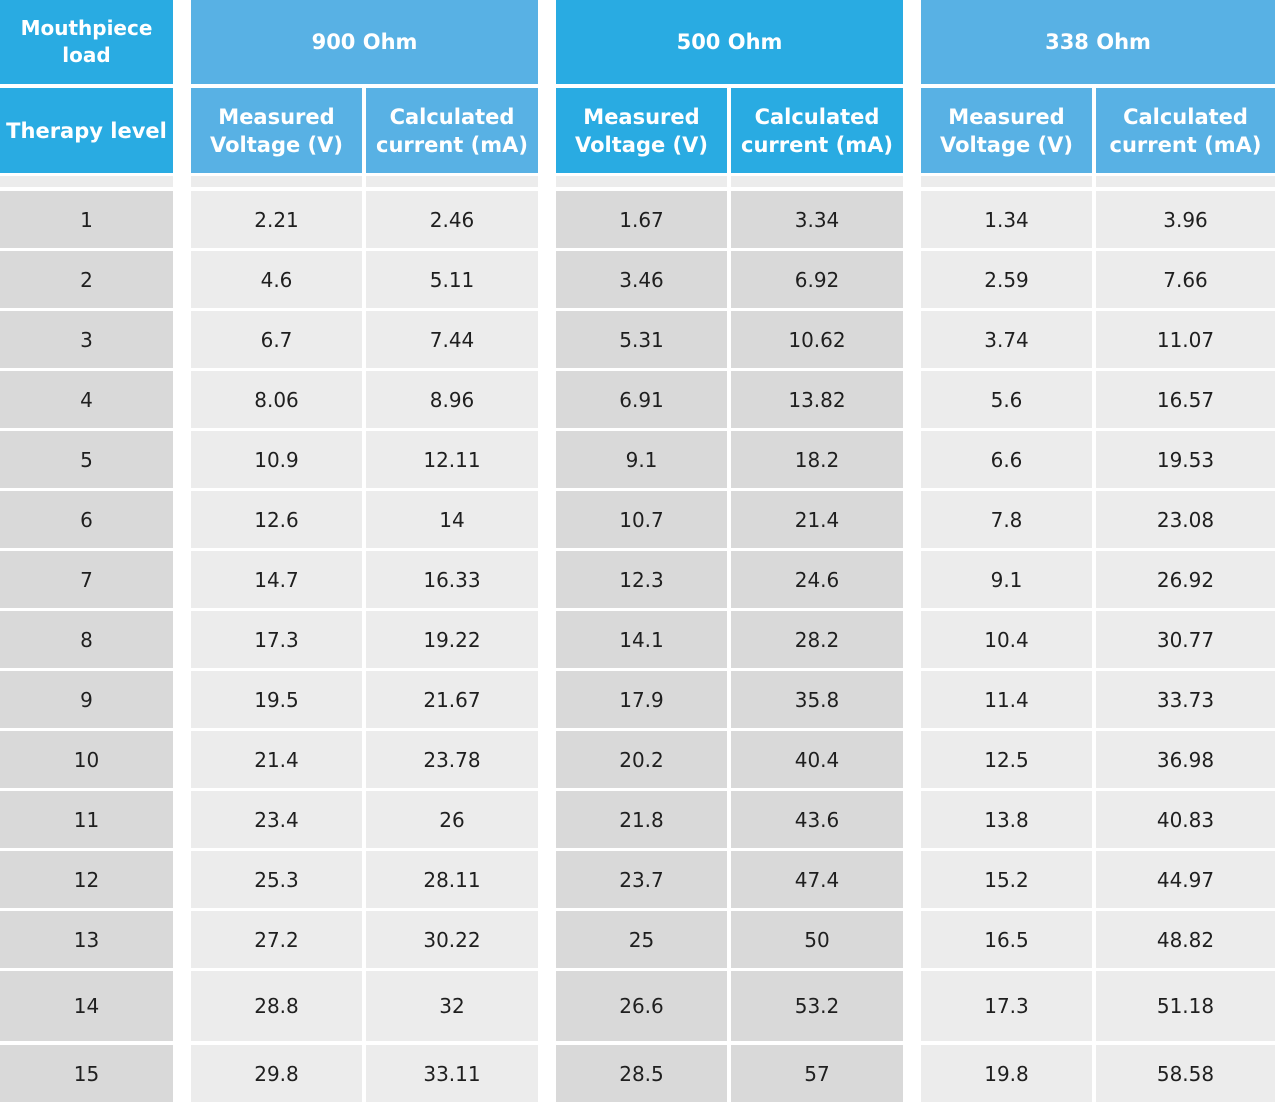  I want to click on measured-voltage-900-cell: 6.7, so click(276, 339).